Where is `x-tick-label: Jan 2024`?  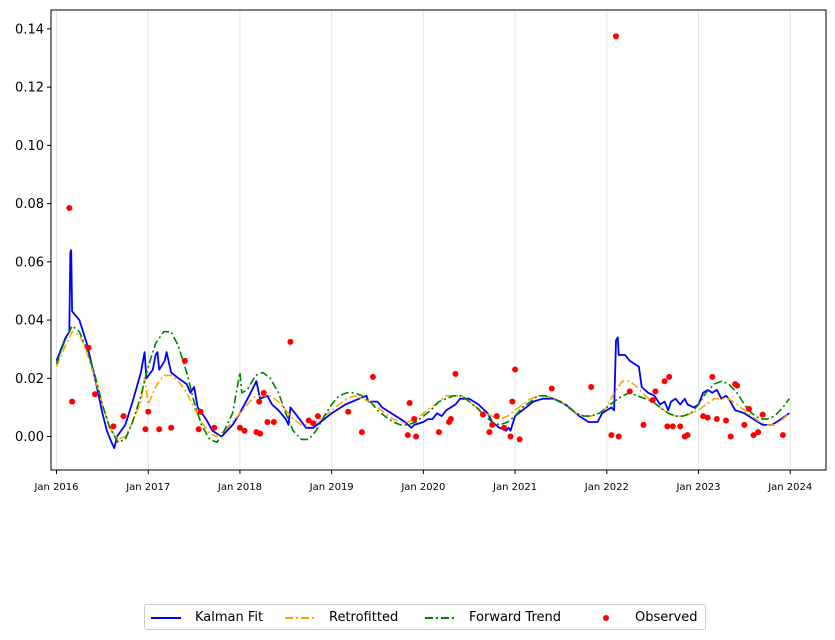 x-tick-label: Jan 2024 is located at coordinates (789, 487).